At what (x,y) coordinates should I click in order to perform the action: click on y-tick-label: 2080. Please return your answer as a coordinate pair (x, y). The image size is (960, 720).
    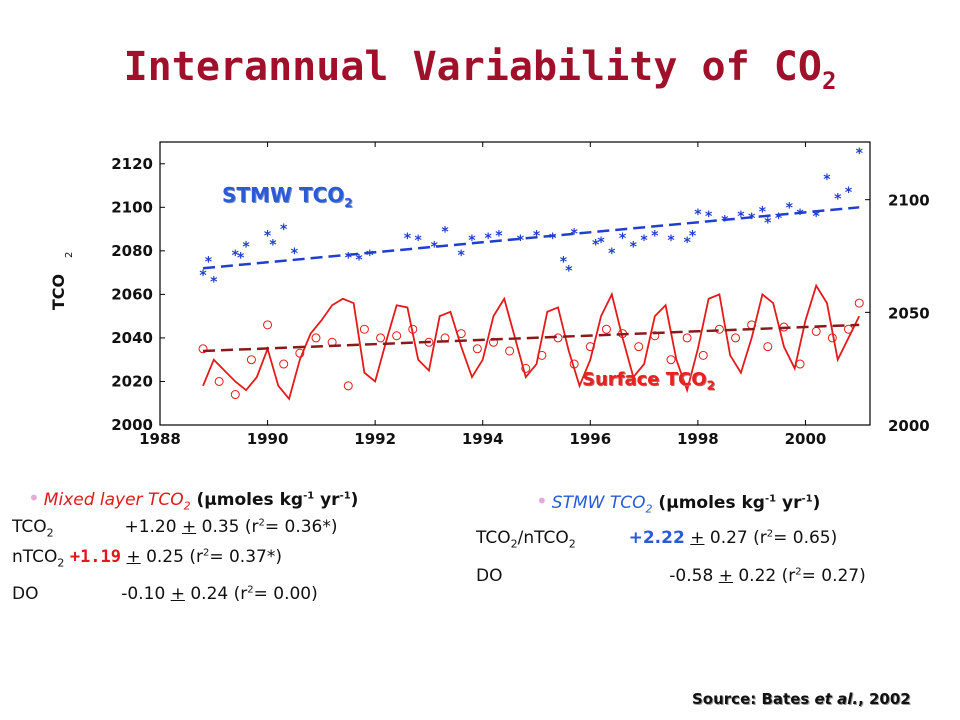
    Looking at the image, I should click on (132, 251).